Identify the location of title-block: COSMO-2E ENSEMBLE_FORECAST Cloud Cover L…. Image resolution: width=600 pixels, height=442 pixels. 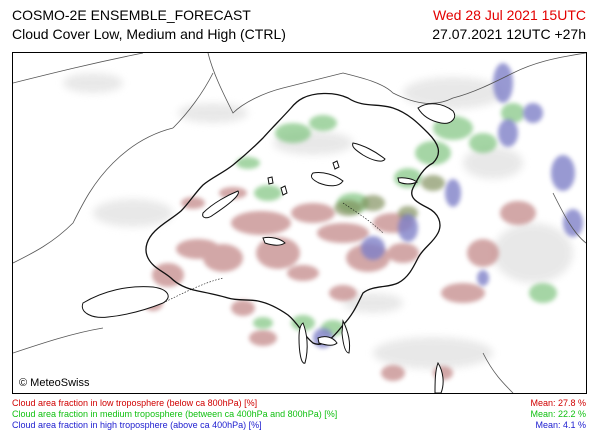
(149, 25).